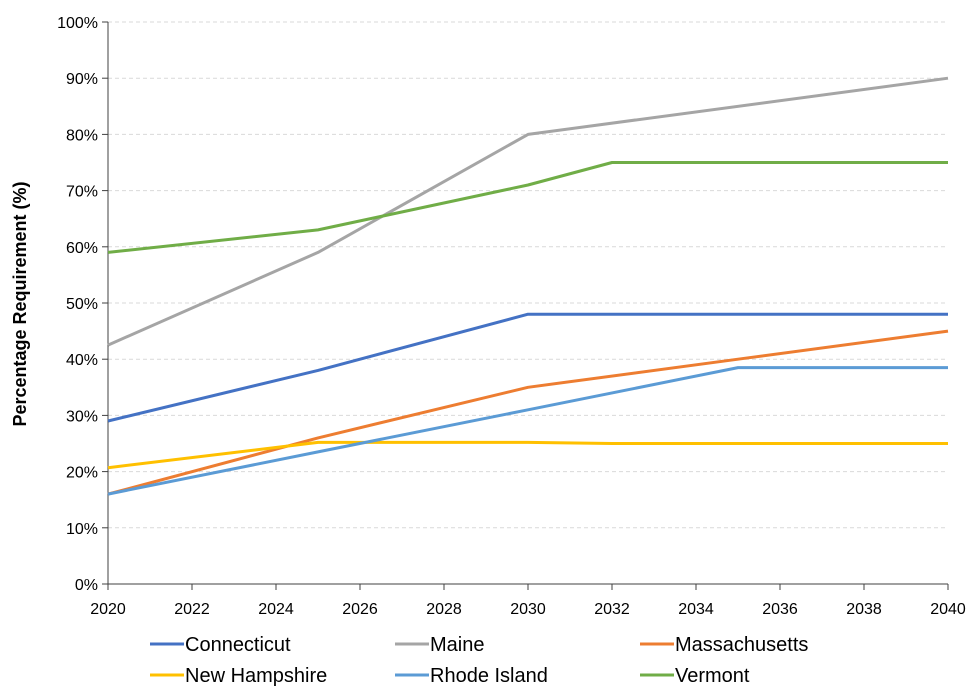 The height and width of the screenshot is (692, 972). Describe the element at coordinates (489, 676) in the screenshot. I see `legend-label: Rhode Island` at that location.